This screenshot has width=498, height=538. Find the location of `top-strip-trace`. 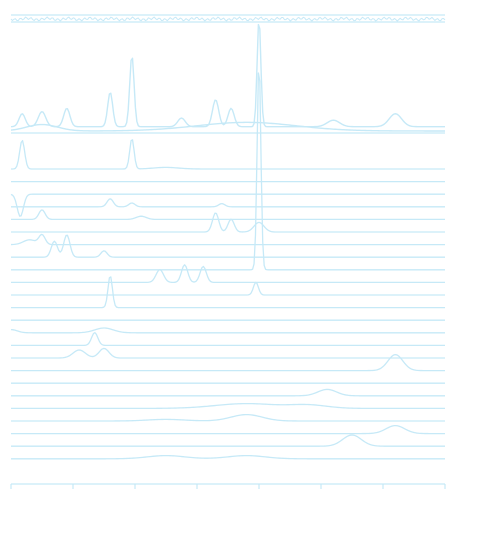

top-strip-trace is located at coordinates (228, 19).